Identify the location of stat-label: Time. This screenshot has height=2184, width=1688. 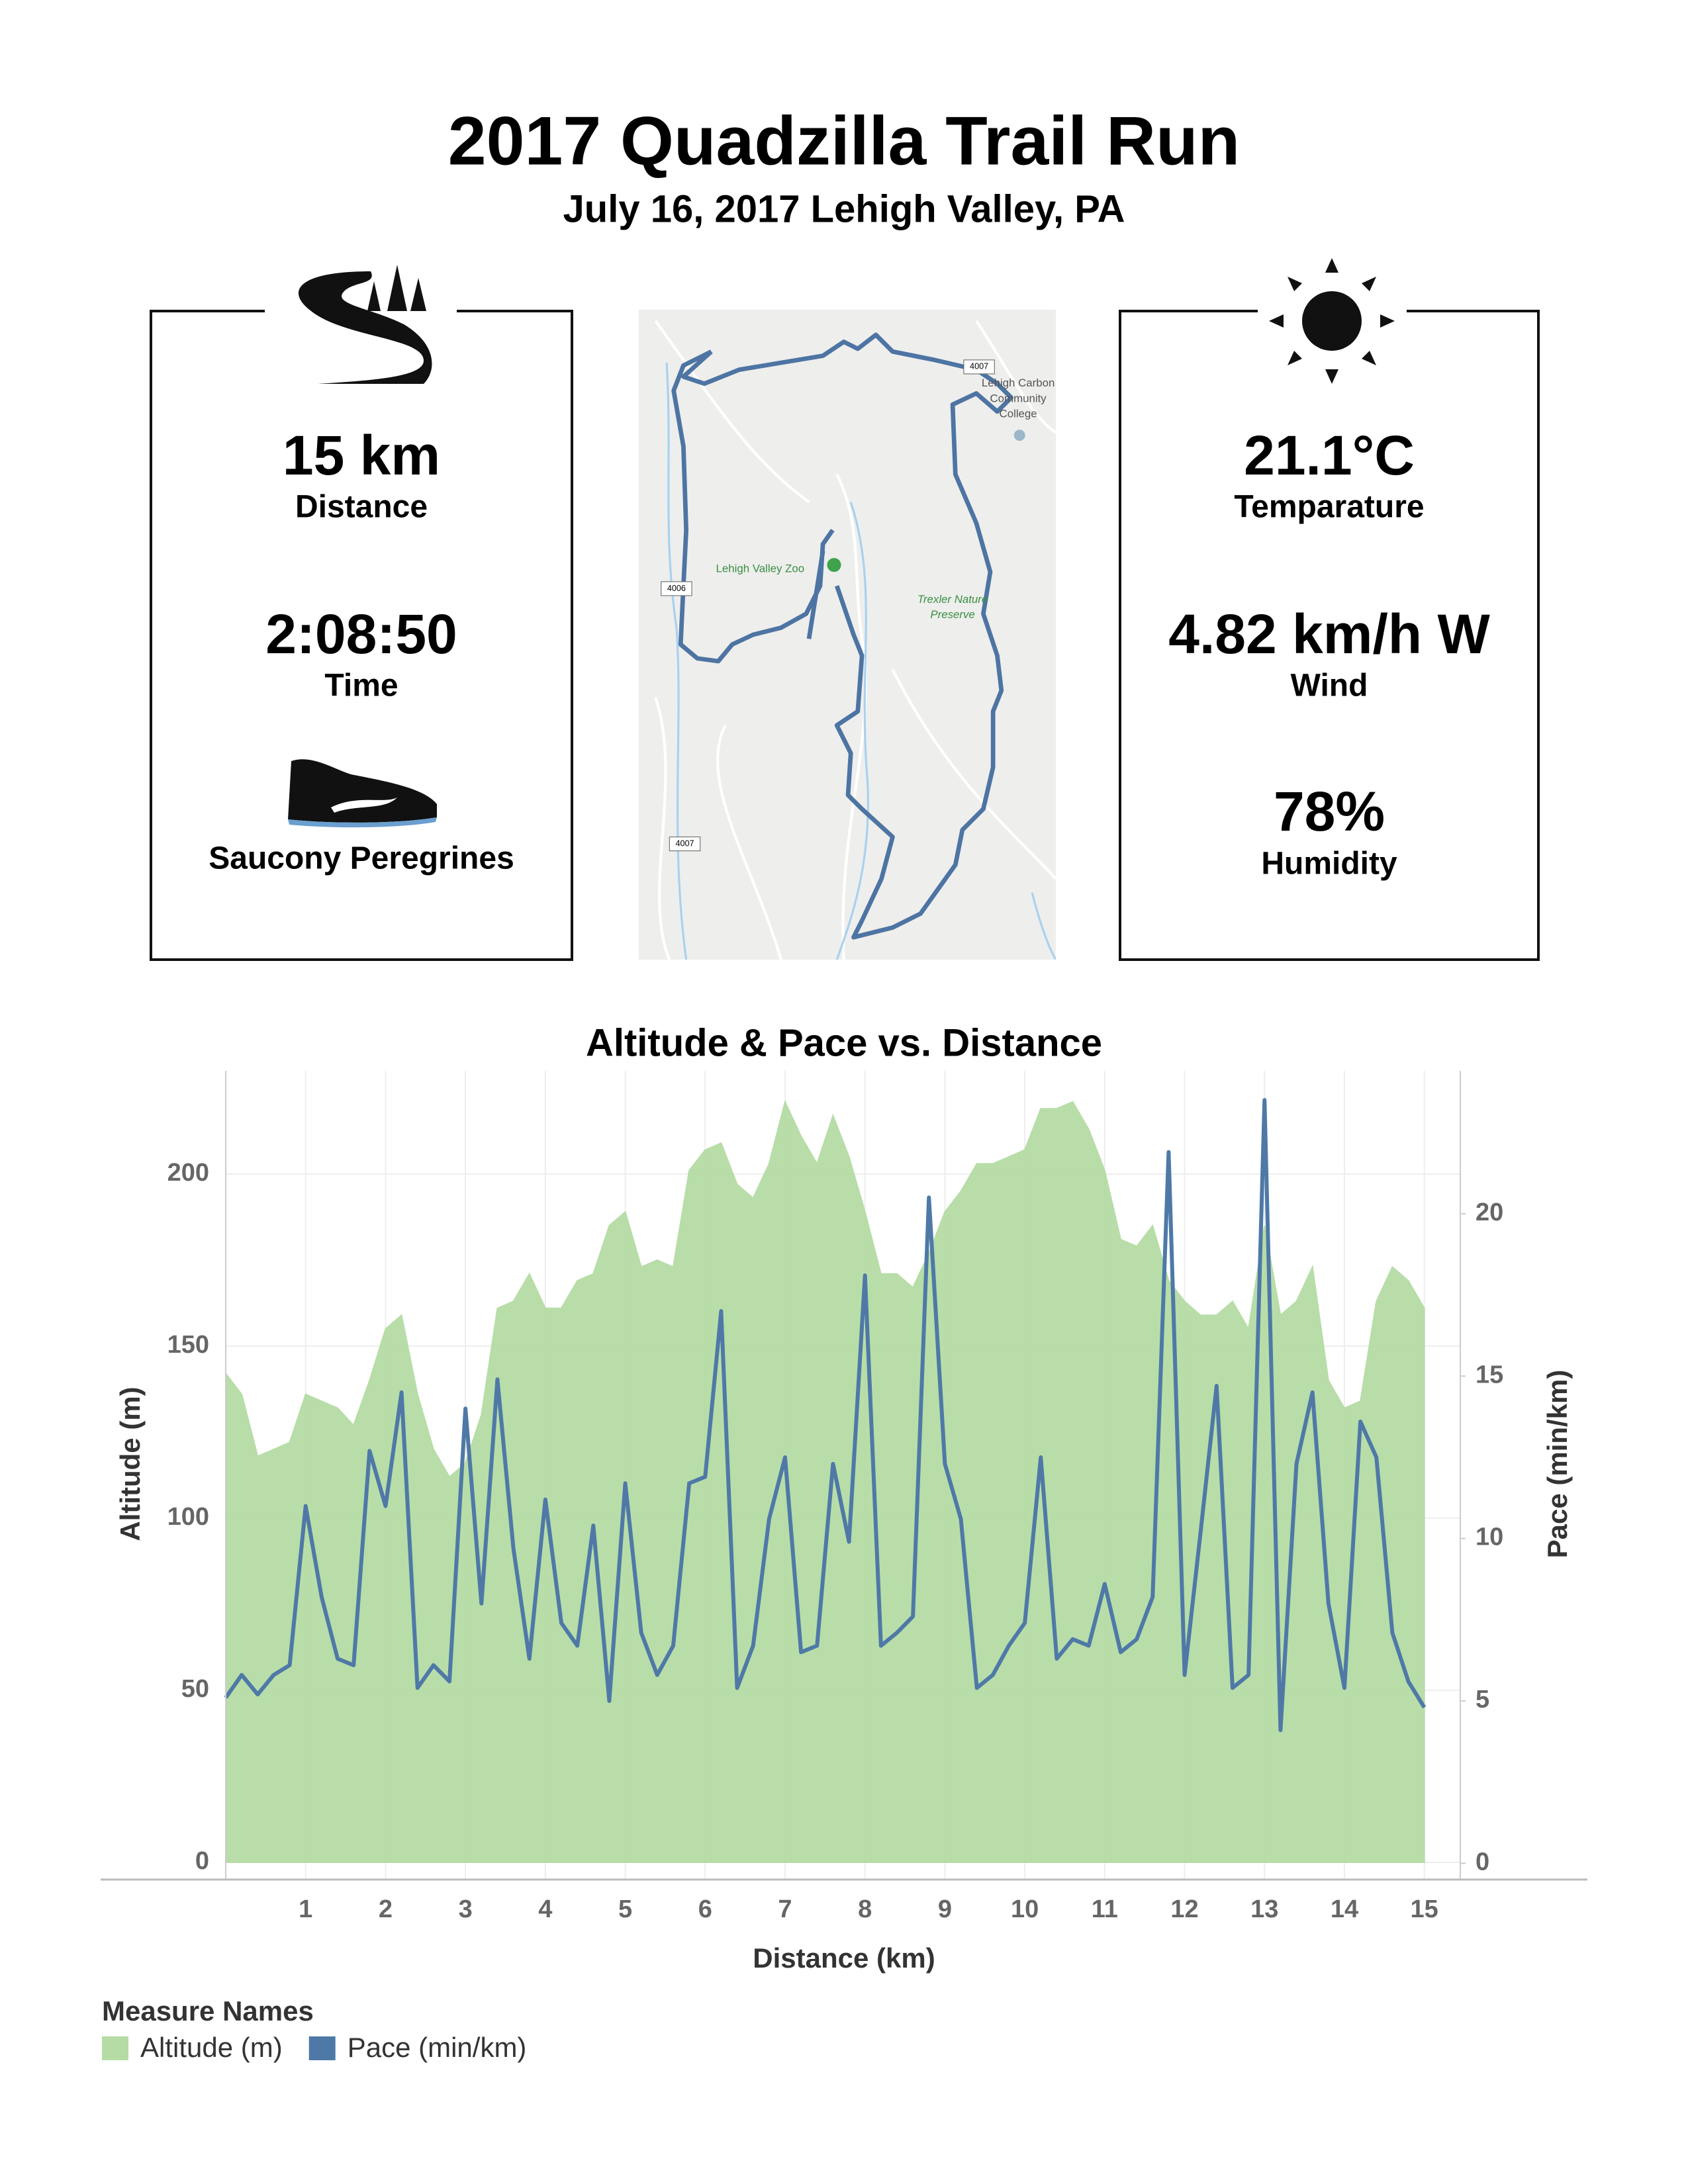
(361, 686).